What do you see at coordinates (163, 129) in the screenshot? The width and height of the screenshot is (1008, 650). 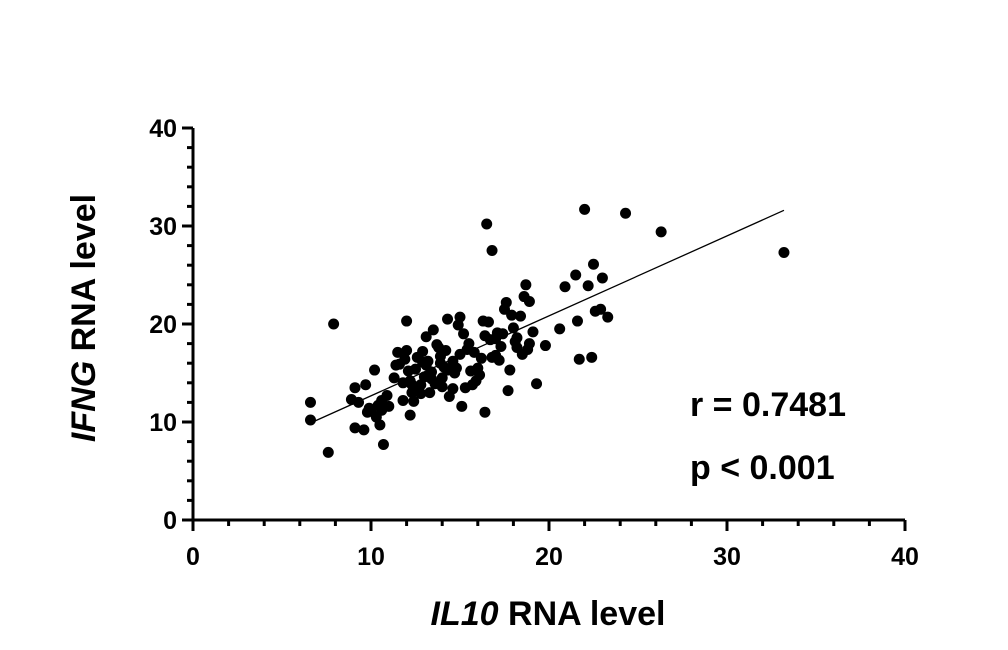 I see `y-tick-label: 40` at bounding box center [163, 129].